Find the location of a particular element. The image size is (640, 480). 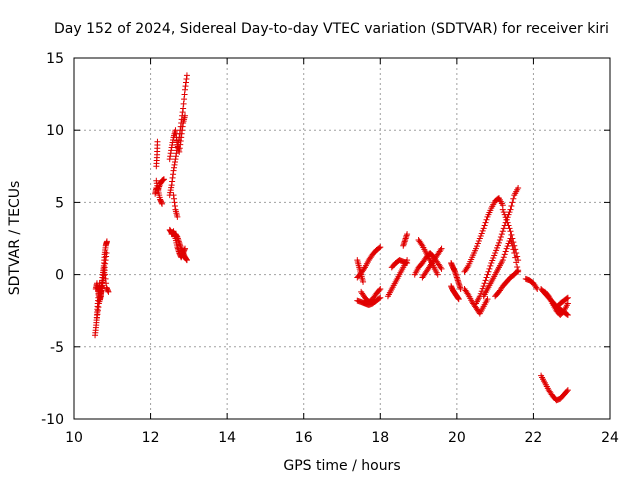

series-pass-ac is located at coordinates (507, 283).